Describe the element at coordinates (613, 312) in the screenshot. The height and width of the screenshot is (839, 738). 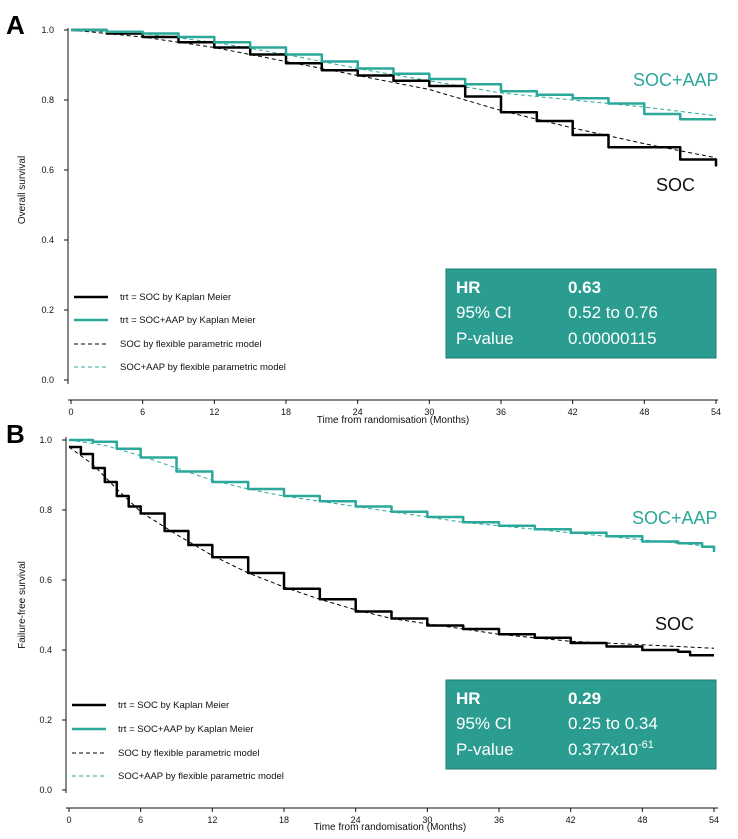
I see `panel-a-ci-value: 0.52 to 0.76` at that location.